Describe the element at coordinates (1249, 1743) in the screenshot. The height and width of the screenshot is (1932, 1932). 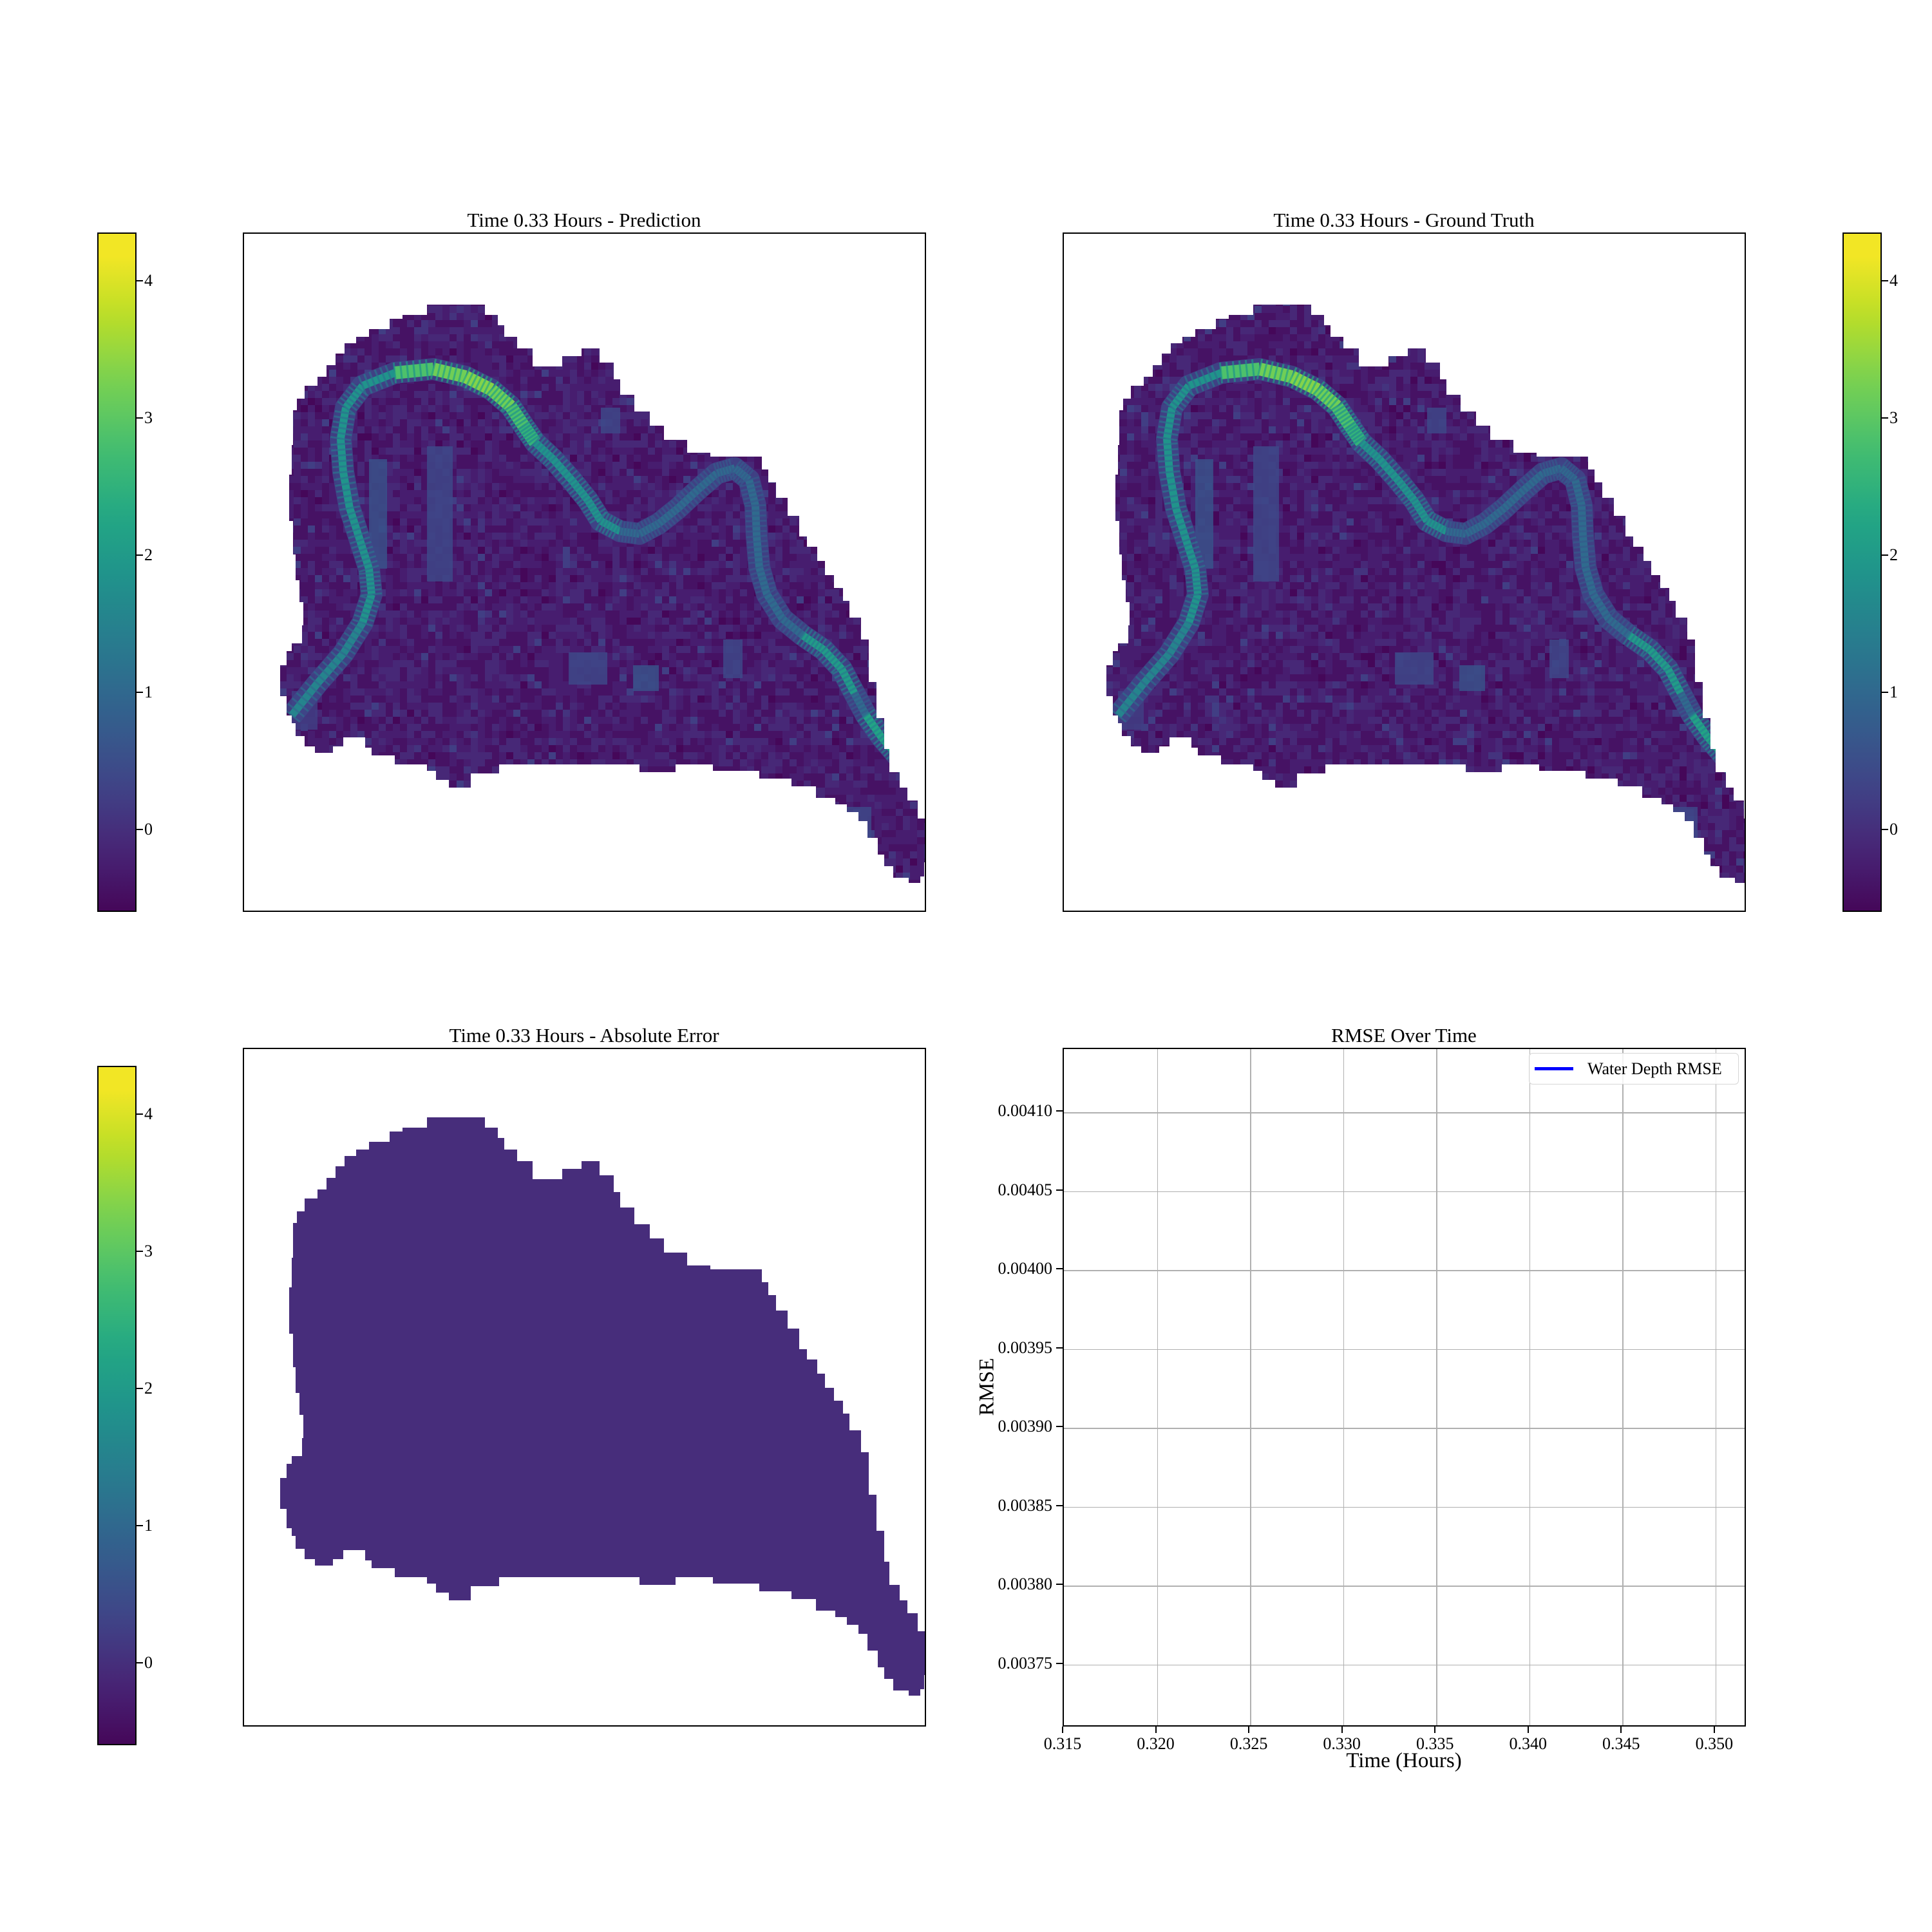
I see `rmse-x-tick-label: 0.325` at that location.